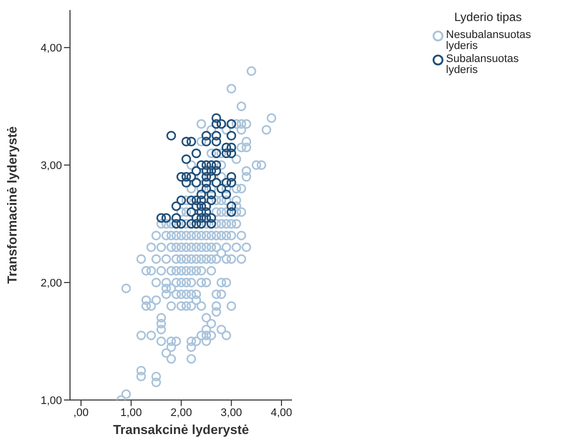  Describe the element at coordinates (51, 166) in the screenshot. I see `y-tick-label: 3,00` at that location.